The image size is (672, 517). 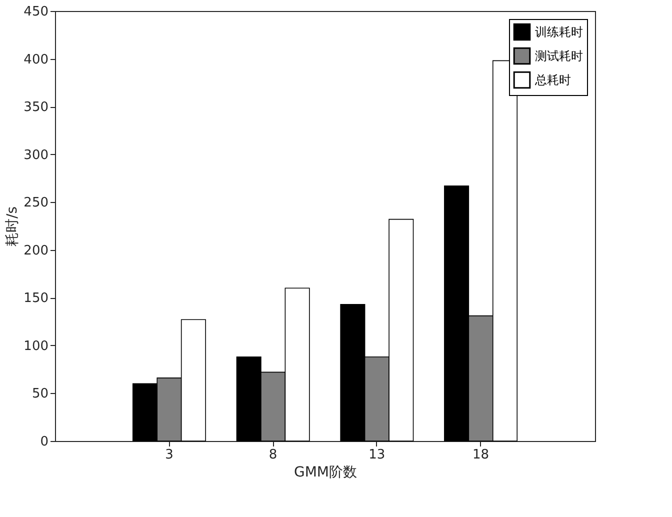 What do you see at coordinates (36, 203) in the screenshot?
I see `y-tick-label: 250` at bounding box center [36, 203].